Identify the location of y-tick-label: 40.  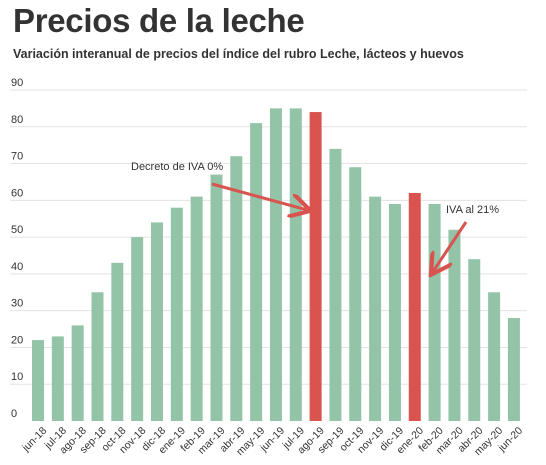
(17, 267).